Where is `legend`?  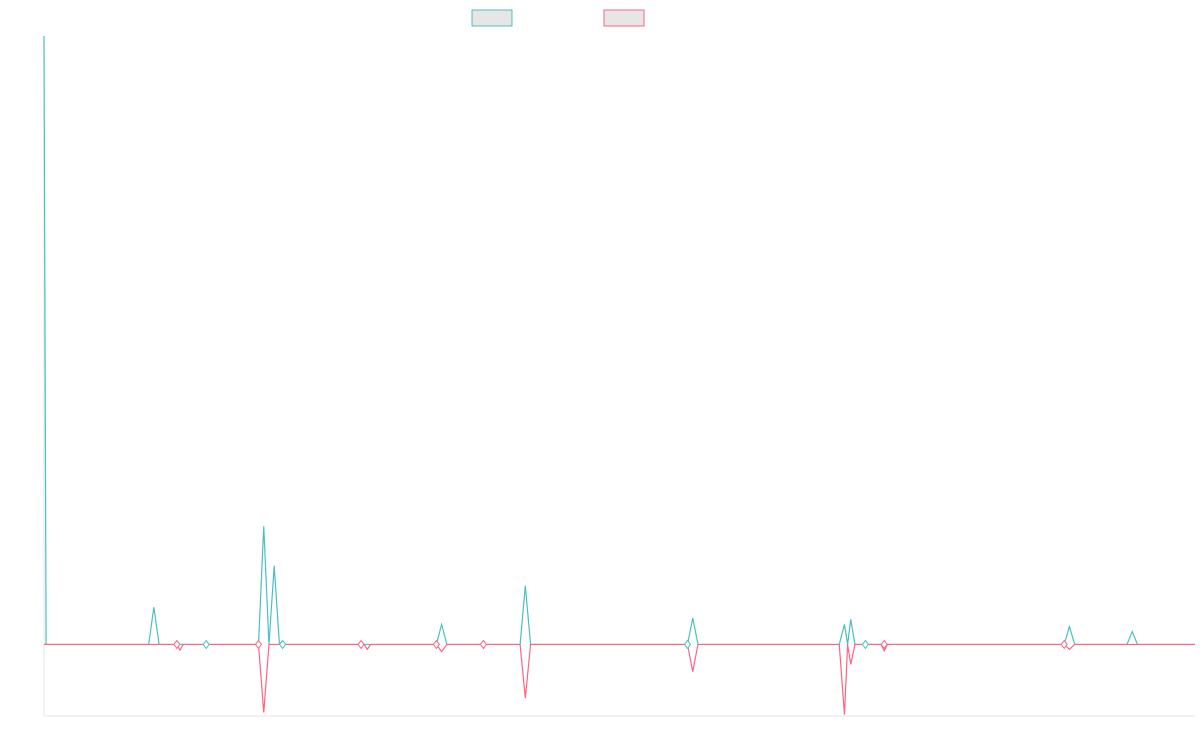
legend is located at coordinates (558, 18).